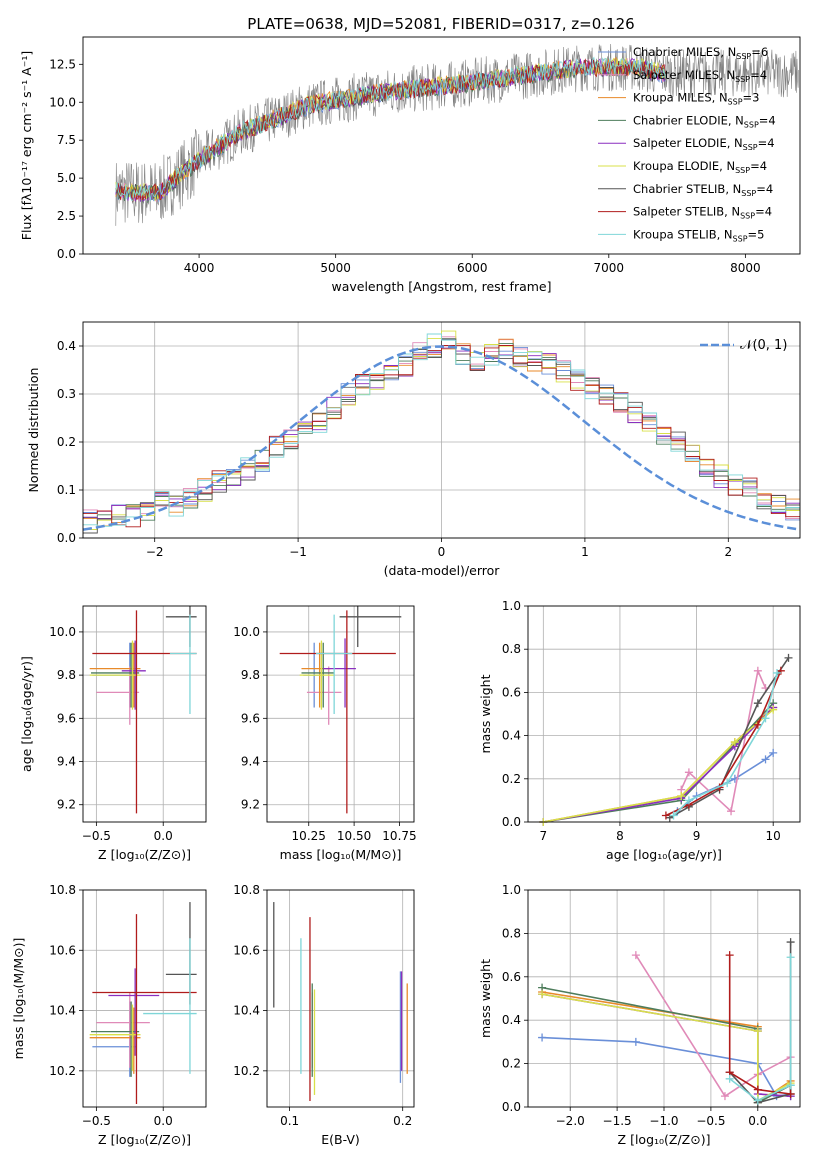 The height and width of the screenshot is (1170, 819). Describe the element at coordinates (511, 933) in the screenshot. I see `y-tick-label: 0.8` at that location.